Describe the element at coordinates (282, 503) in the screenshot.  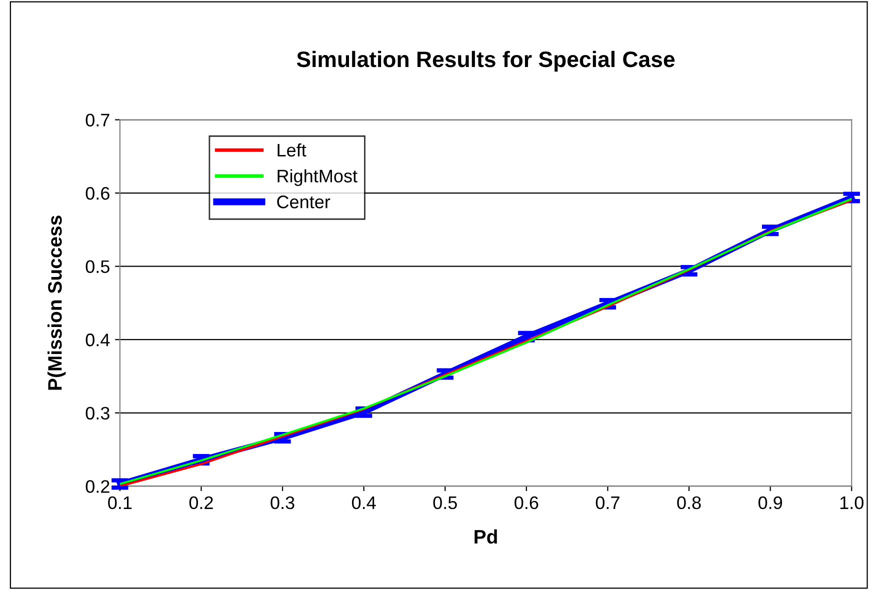
I see `x-tick-label: 0.3` at that location.